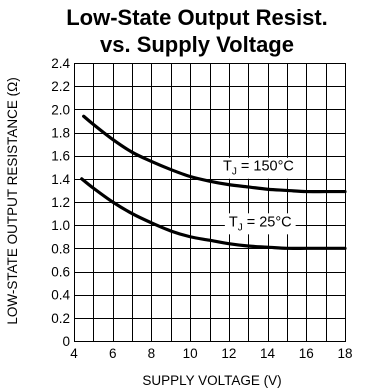 Image resolution: width=369 pixels, height=392 pixels. I want to click on chart-subtitle: vs. Supply Voltage, so click(197, 44).